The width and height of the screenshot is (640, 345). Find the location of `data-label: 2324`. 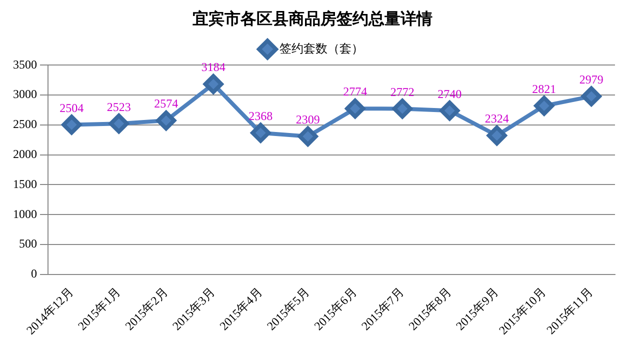

data-label: 2324 is located at coordinates (496, 119).